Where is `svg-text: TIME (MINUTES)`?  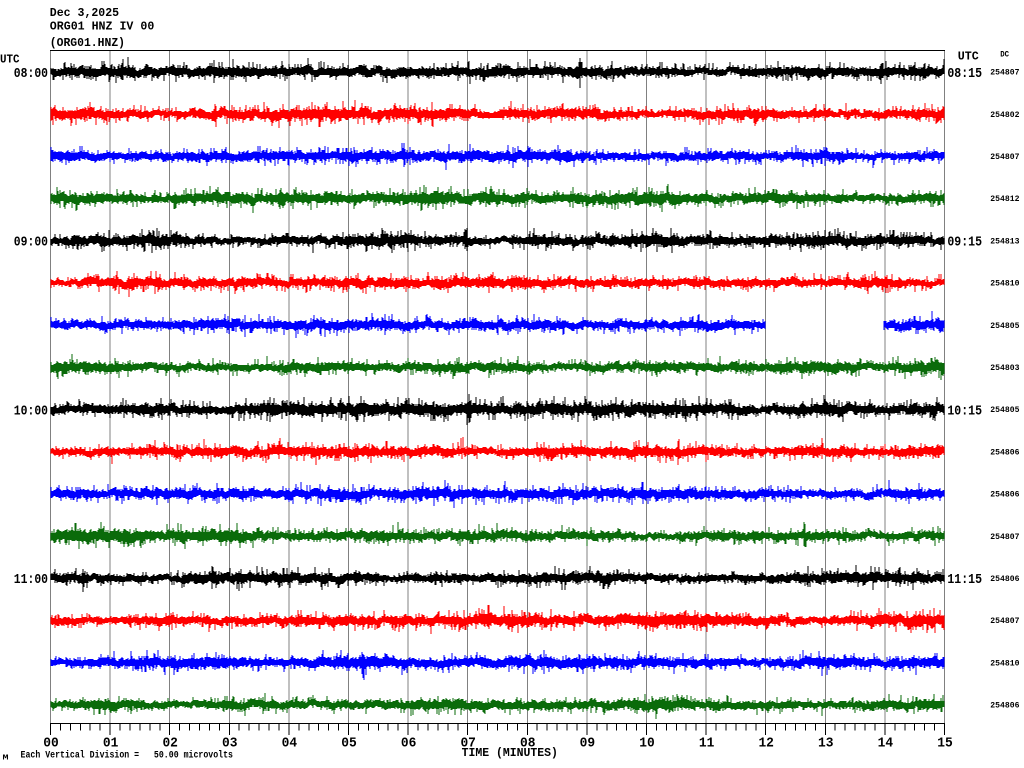 svg-text: TIME (MINUTES) is located at coordinates (510, 753).